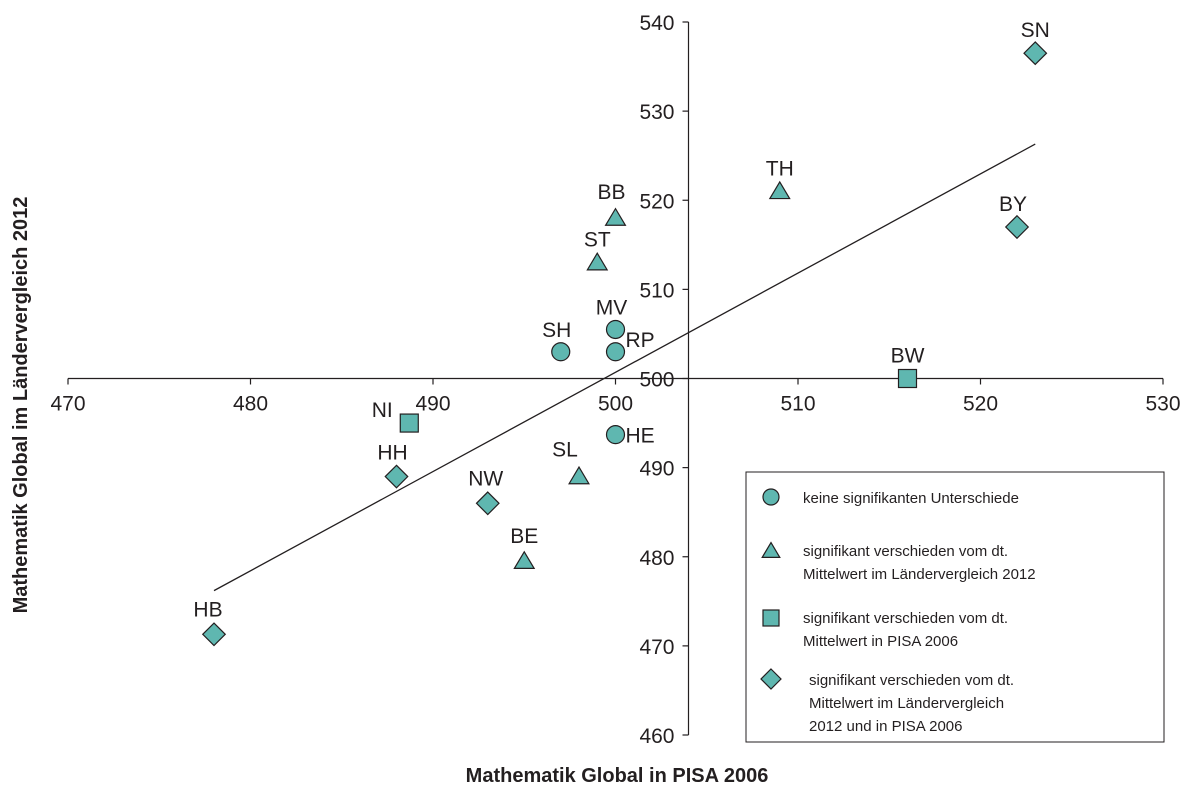 This screenshot has width=1194, height=792. Describe the element at coordinates (656, 23) in the screenshot. I see `y-tick-label: 540` at that location.